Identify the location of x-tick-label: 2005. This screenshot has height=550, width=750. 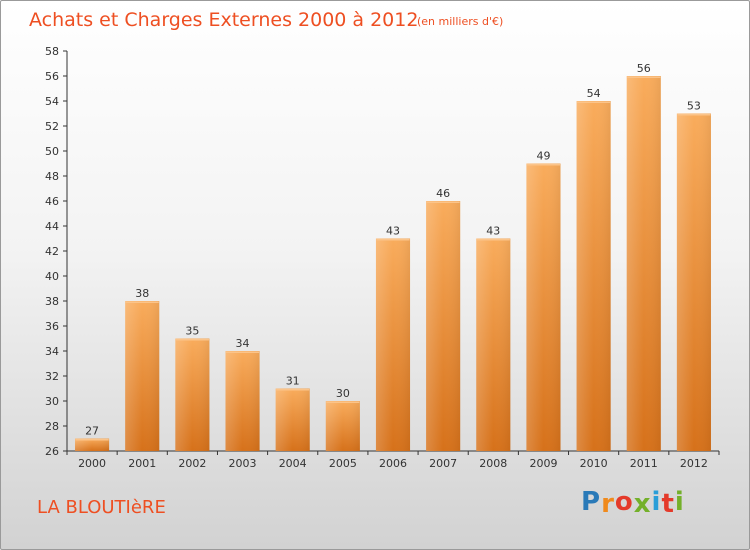
(343, 463).